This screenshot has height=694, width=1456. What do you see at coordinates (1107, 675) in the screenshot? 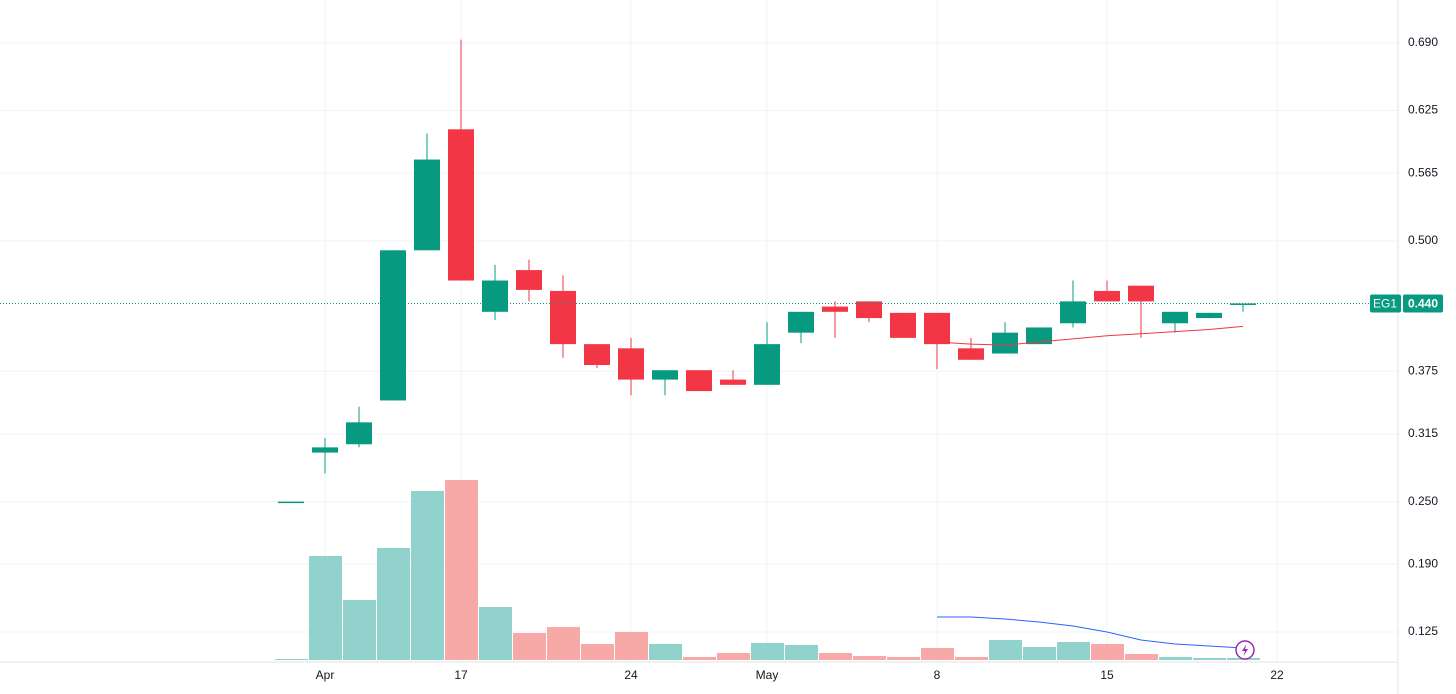
I see `x-tick-label: 15` at bounding box center [1107, 675].